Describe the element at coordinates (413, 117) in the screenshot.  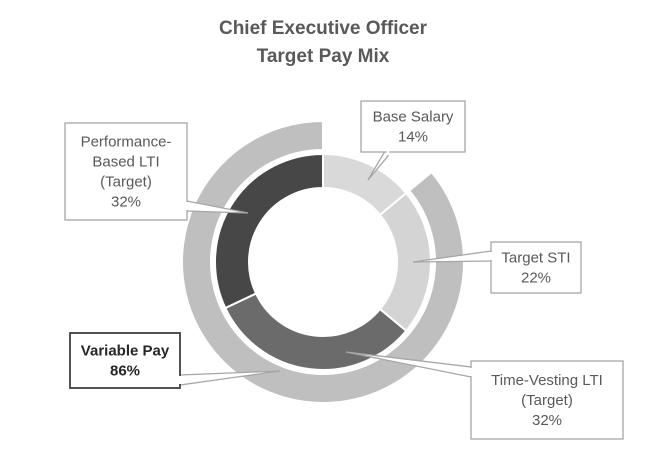
I see `data-label-base-salary-line-1: Base Salary` at that location.